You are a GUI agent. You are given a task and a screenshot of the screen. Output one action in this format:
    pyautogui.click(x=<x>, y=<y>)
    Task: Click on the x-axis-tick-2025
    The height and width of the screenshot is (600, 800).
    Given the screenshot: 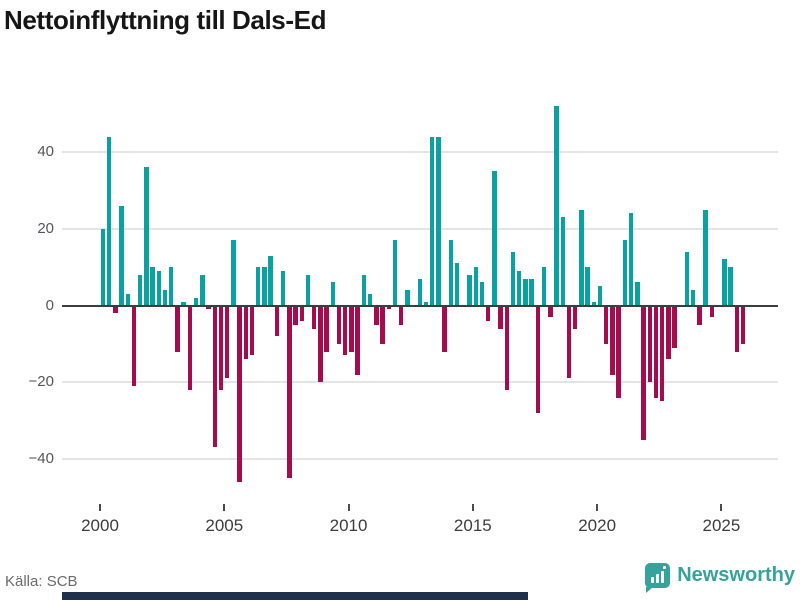 What is the action you would take?
    pyautogui.click(x=721, y=507)
    